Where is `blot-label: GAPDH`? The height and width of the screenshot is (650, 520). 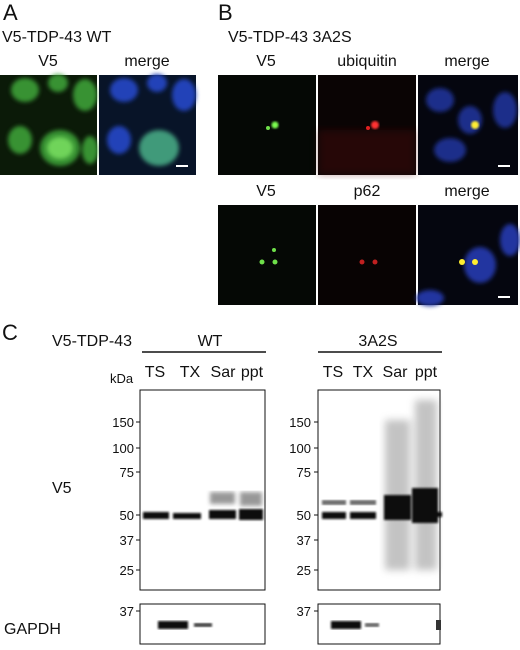
blot-label: GAPDH is located at coordinates (32, 629).